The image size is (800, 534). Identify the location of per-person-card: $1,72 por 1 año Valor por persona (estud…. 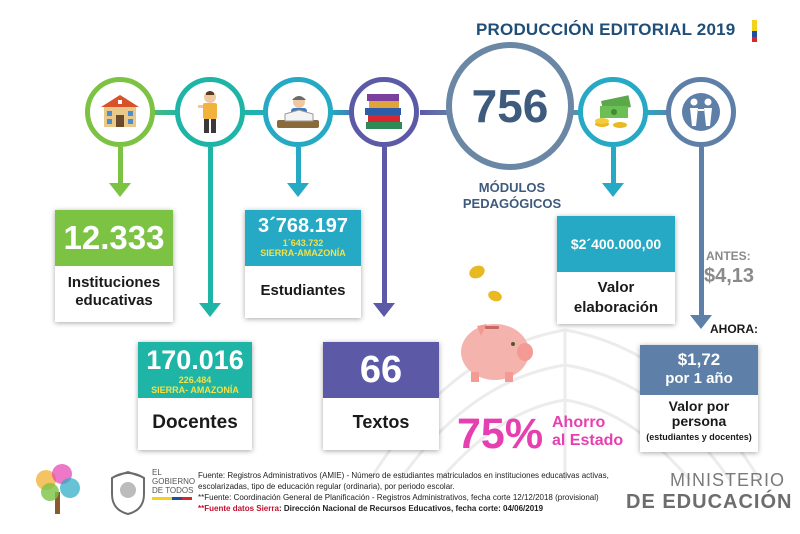
(699, 398).